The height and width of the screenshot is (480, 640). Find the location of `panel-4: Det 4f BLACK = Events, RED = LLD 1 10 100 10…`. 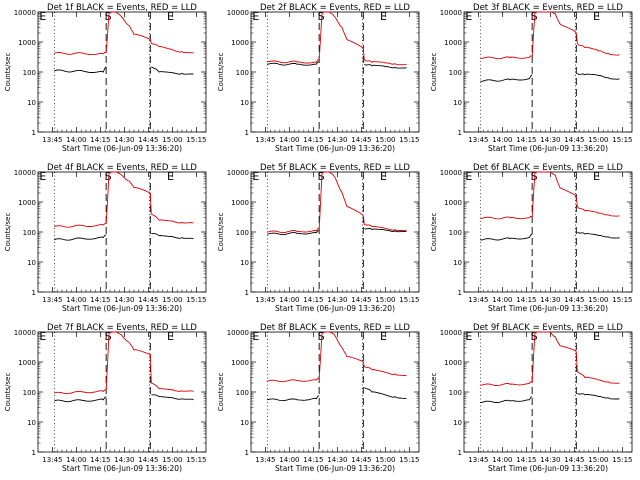

panel-4: Det 4f BLACK = Events, RED = LLD 1 10 100 10… is located at coordinates (105, 238).